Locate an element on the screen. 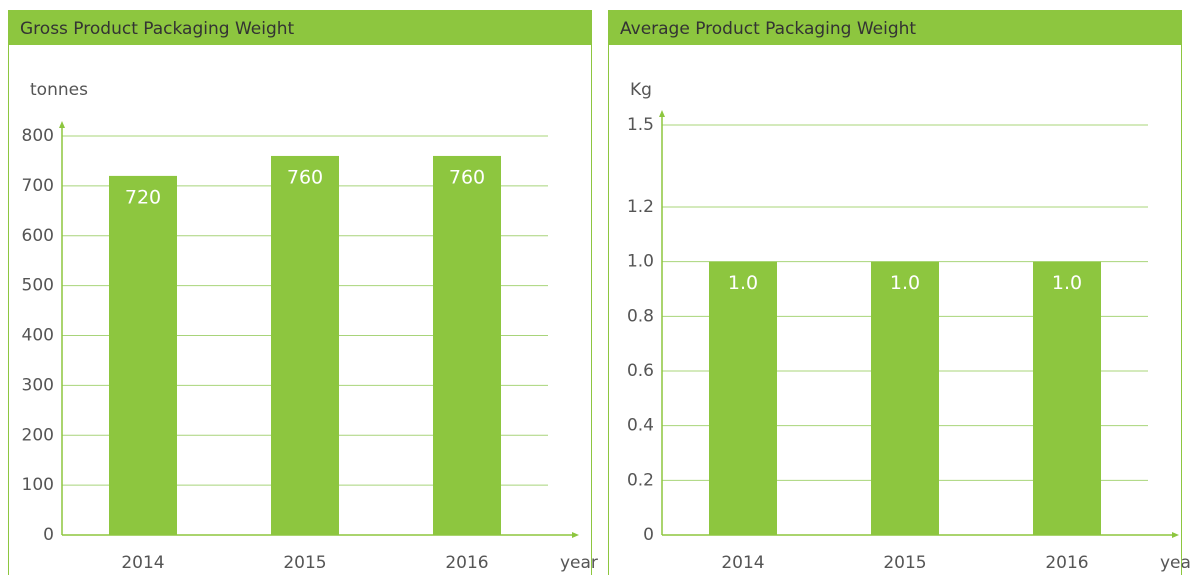  panel-title: Average Product Packaging Weight is located at coordinates (768, 29).